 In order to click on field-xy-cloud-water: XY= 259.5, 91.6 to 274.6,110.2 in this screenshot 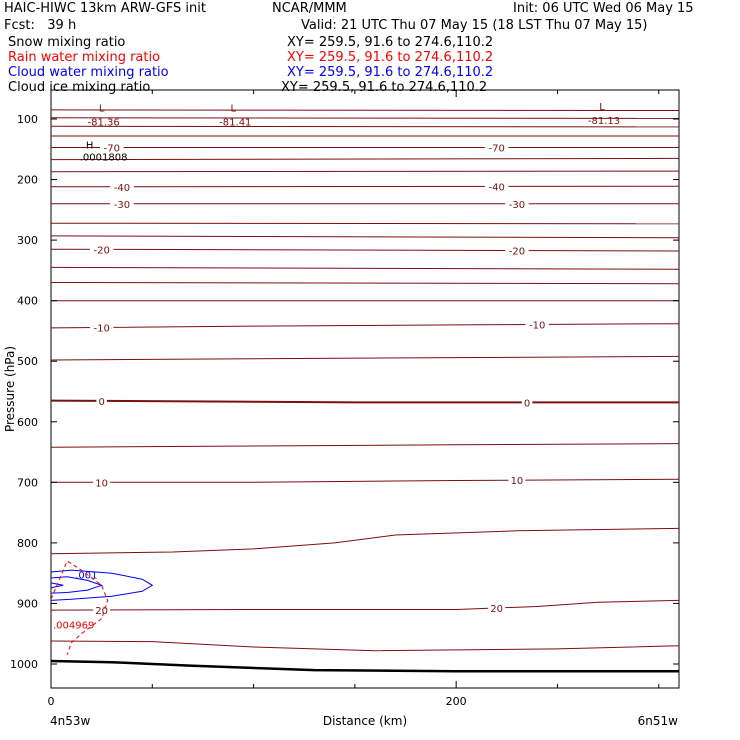, I will do `click(390, 72)`.